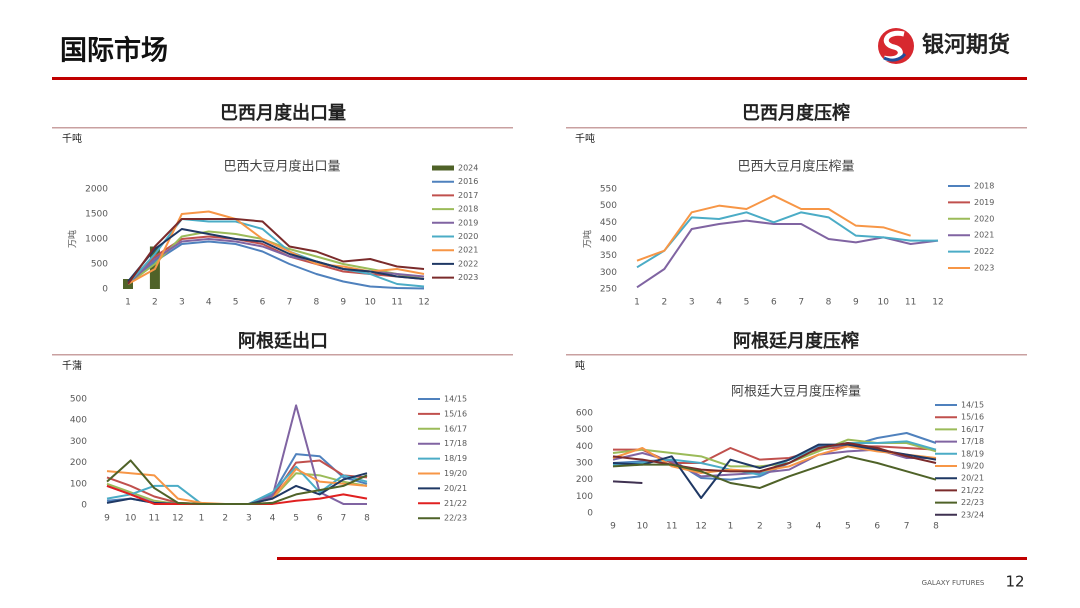 The width and height of the screenshot is (1080, 608). What do you see at coordinates (584, 414) in the screenshot?
I see `y-tick-label: 600` at bounding box center [584, 414].